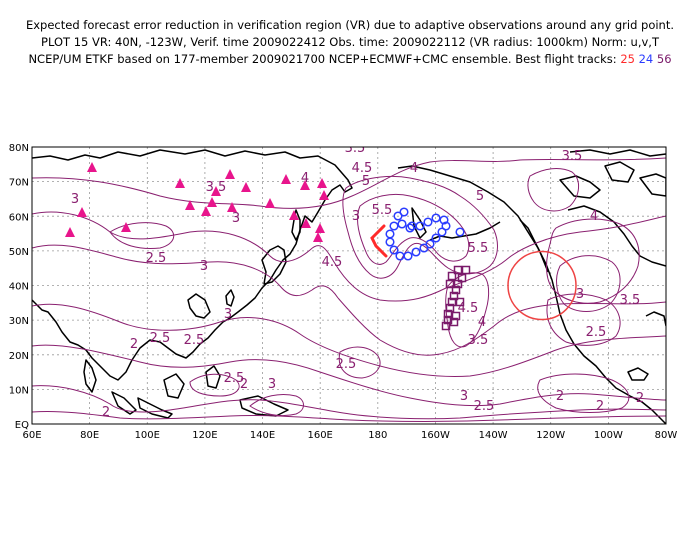 This screenshot has height=540, width=700. I want to click on lon-label: 120E, so click(204, 435).